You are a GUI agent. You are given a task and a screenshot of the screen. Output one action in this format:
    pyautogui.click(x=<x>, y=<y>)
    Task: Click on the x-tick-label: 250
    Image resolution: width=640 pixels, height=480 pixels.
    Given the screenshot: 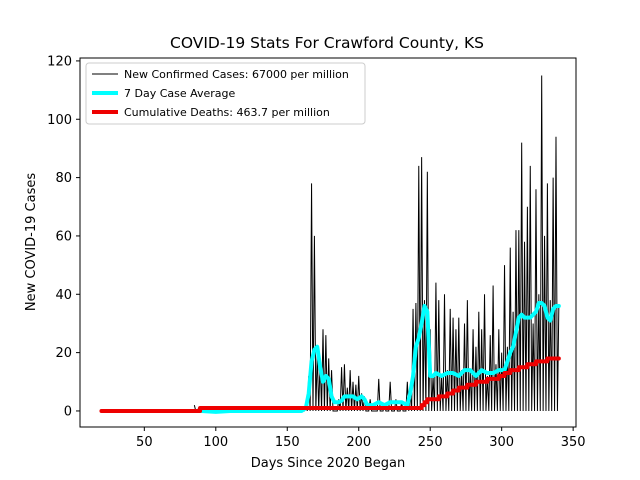 What is the action you would take?
    pyautogui.click(x=430, y=442)
    